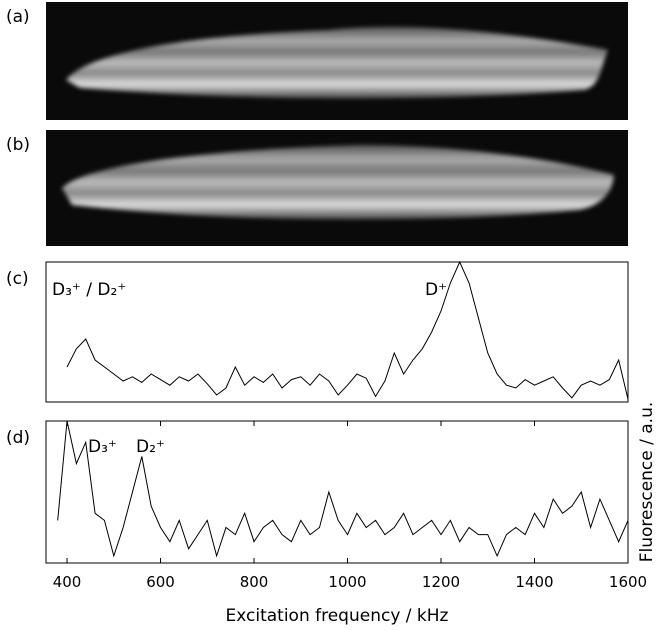  Describe the element at coordinates (436, 290) in the screenshot. I see `peak-annotation: D⁺` at that location.